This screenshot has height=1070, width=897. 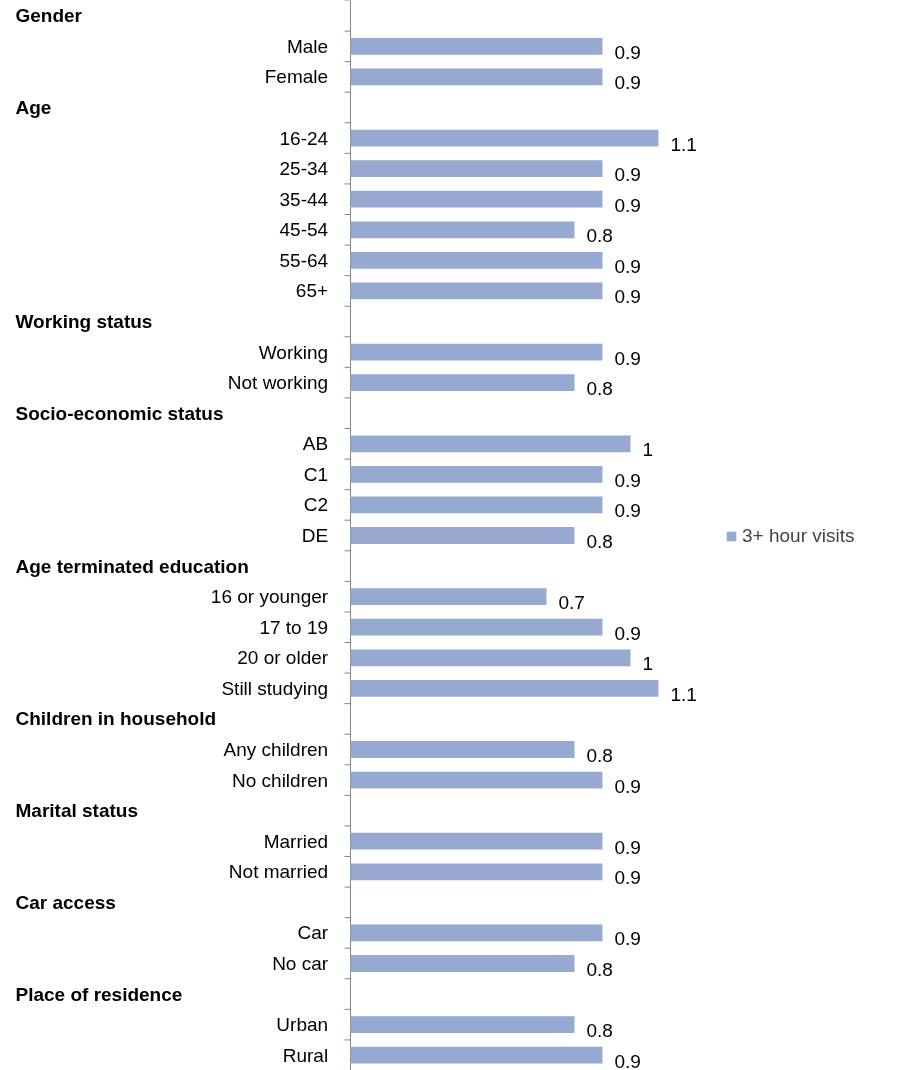 I want to click on text: Marital status, so click(x=76, y=811).